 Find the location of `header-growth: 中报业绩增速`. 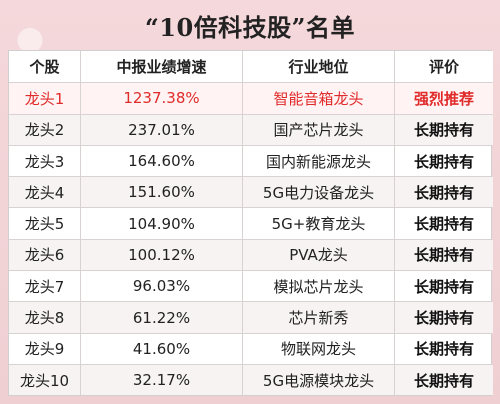

header-growth: 中报业绩增速 is located at coordinates (162, 67).